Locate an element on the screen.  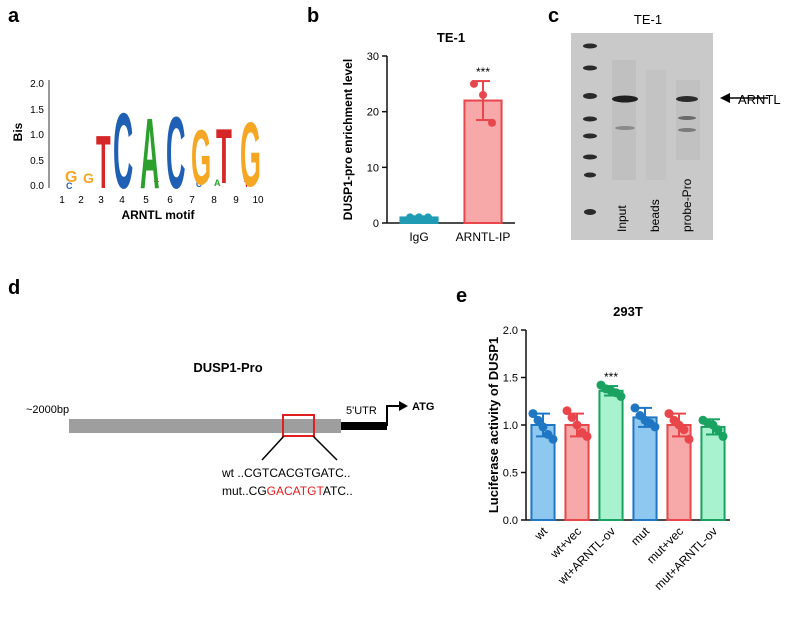
blot-lane-label: beads is located at coordinates (655, 215).